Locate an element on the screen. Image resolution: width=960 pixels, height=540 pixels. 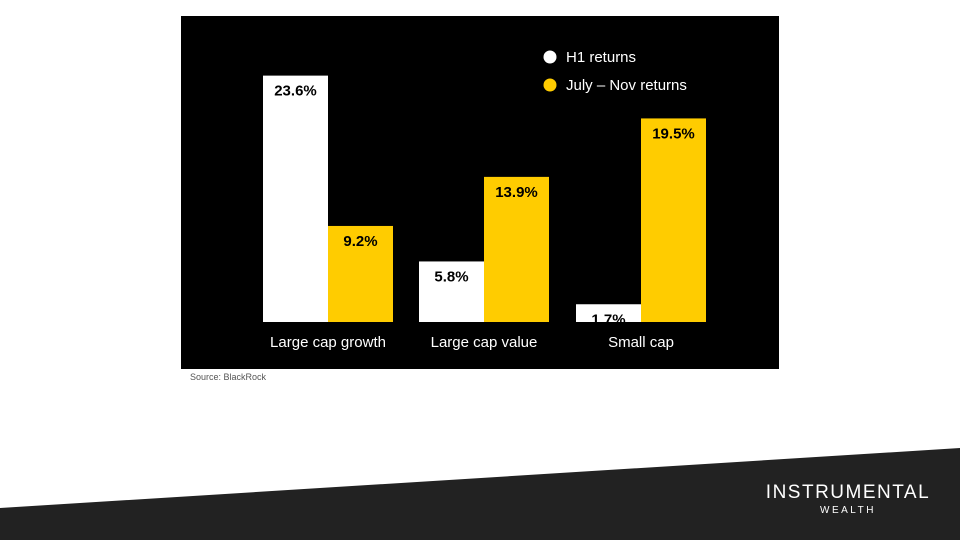
source-note: Source: BlackRock is located at coordinates (228, 377).